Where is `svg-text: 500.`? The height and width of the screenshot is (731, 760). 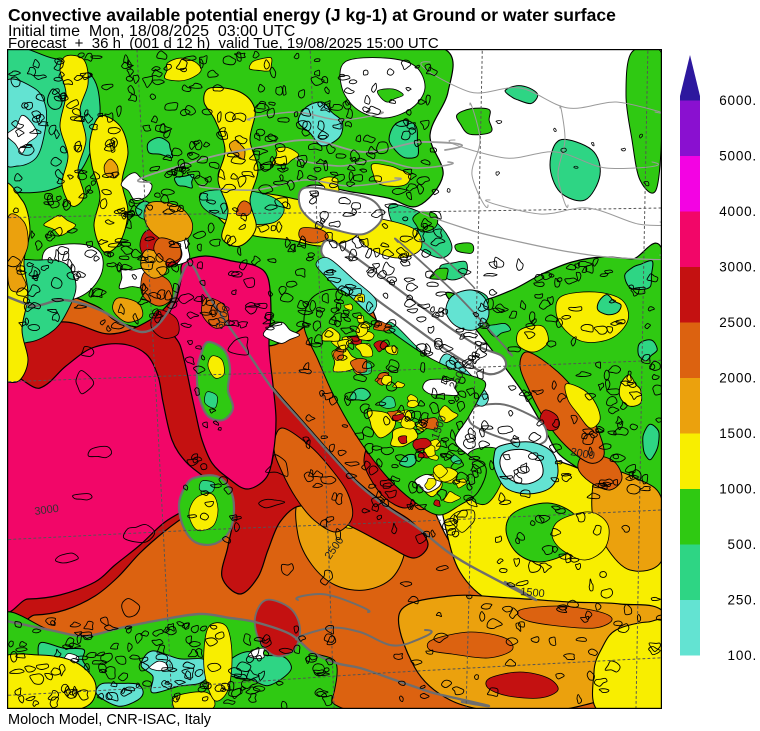 svg-text: 500. is located at coordinates (742, 544).